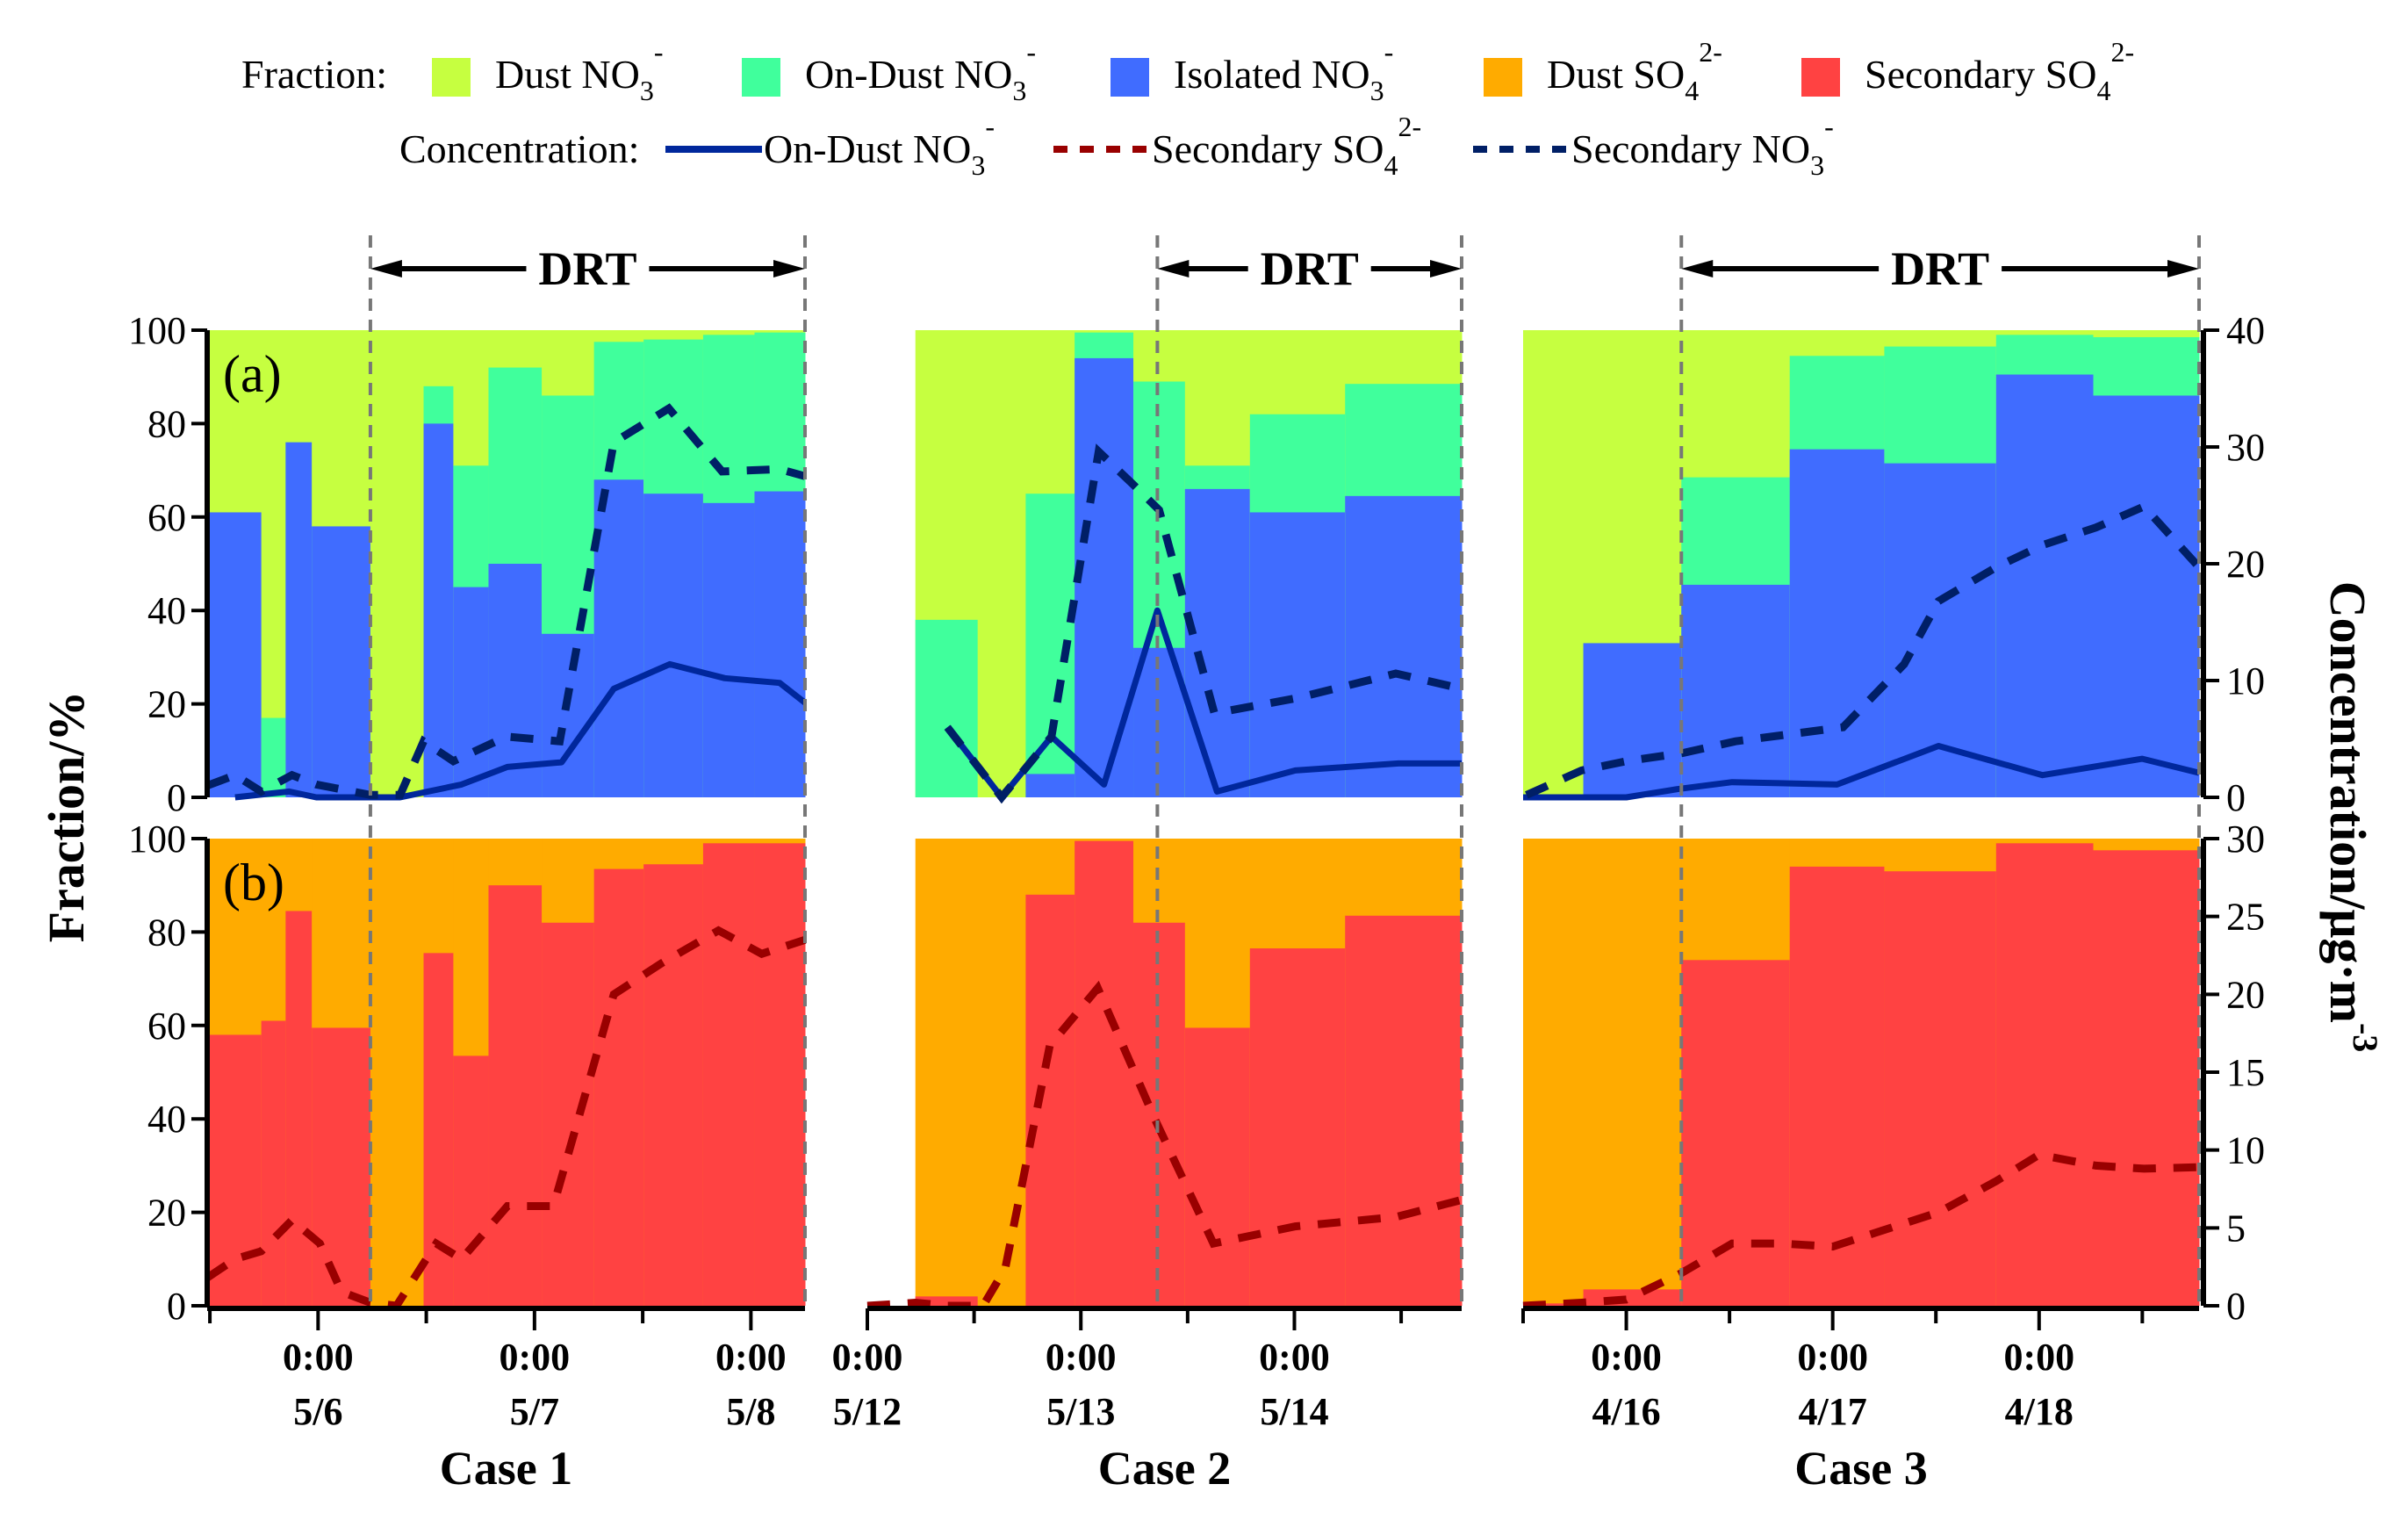 The image size is (2408, 1513). What do you see at coordinates (879, 146) in the screenshot?
I see `legend-ondust_no3_conc-label: On-Dust NO3-` at bounding box center [879, 146].